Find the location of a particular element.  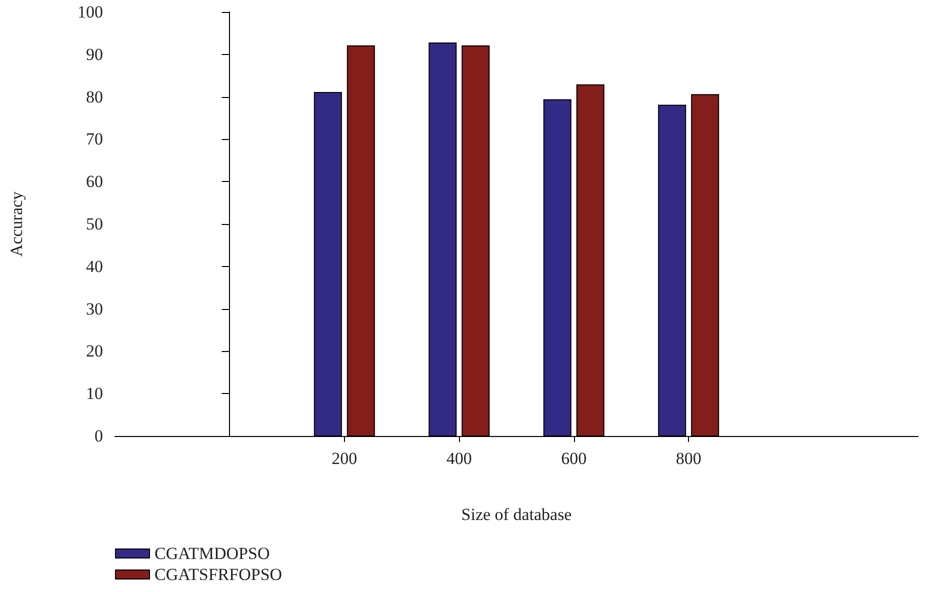

y-tick-label: 40 is located at coordinates (94, 266).